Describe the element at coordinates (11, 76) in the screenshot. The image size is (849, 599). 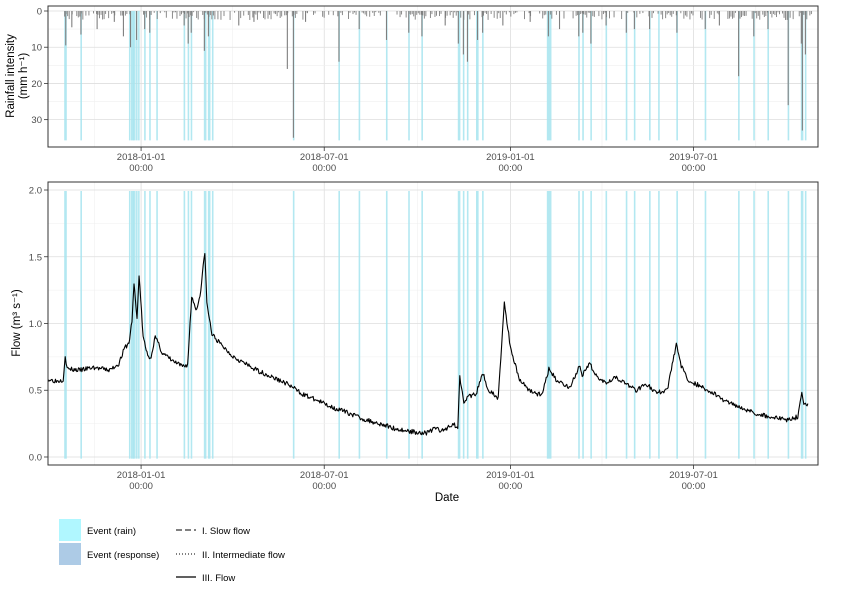
I see `rainfall-y-axis-title-line1: Rainfall intensity` at that location.